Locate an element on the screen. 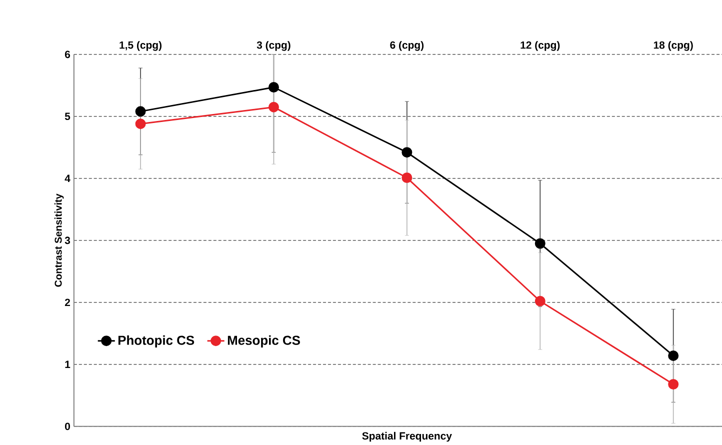 The height and width of the screenshot is (445, 722). legend-label: Photopic CS is located at coordinates (156, 341).